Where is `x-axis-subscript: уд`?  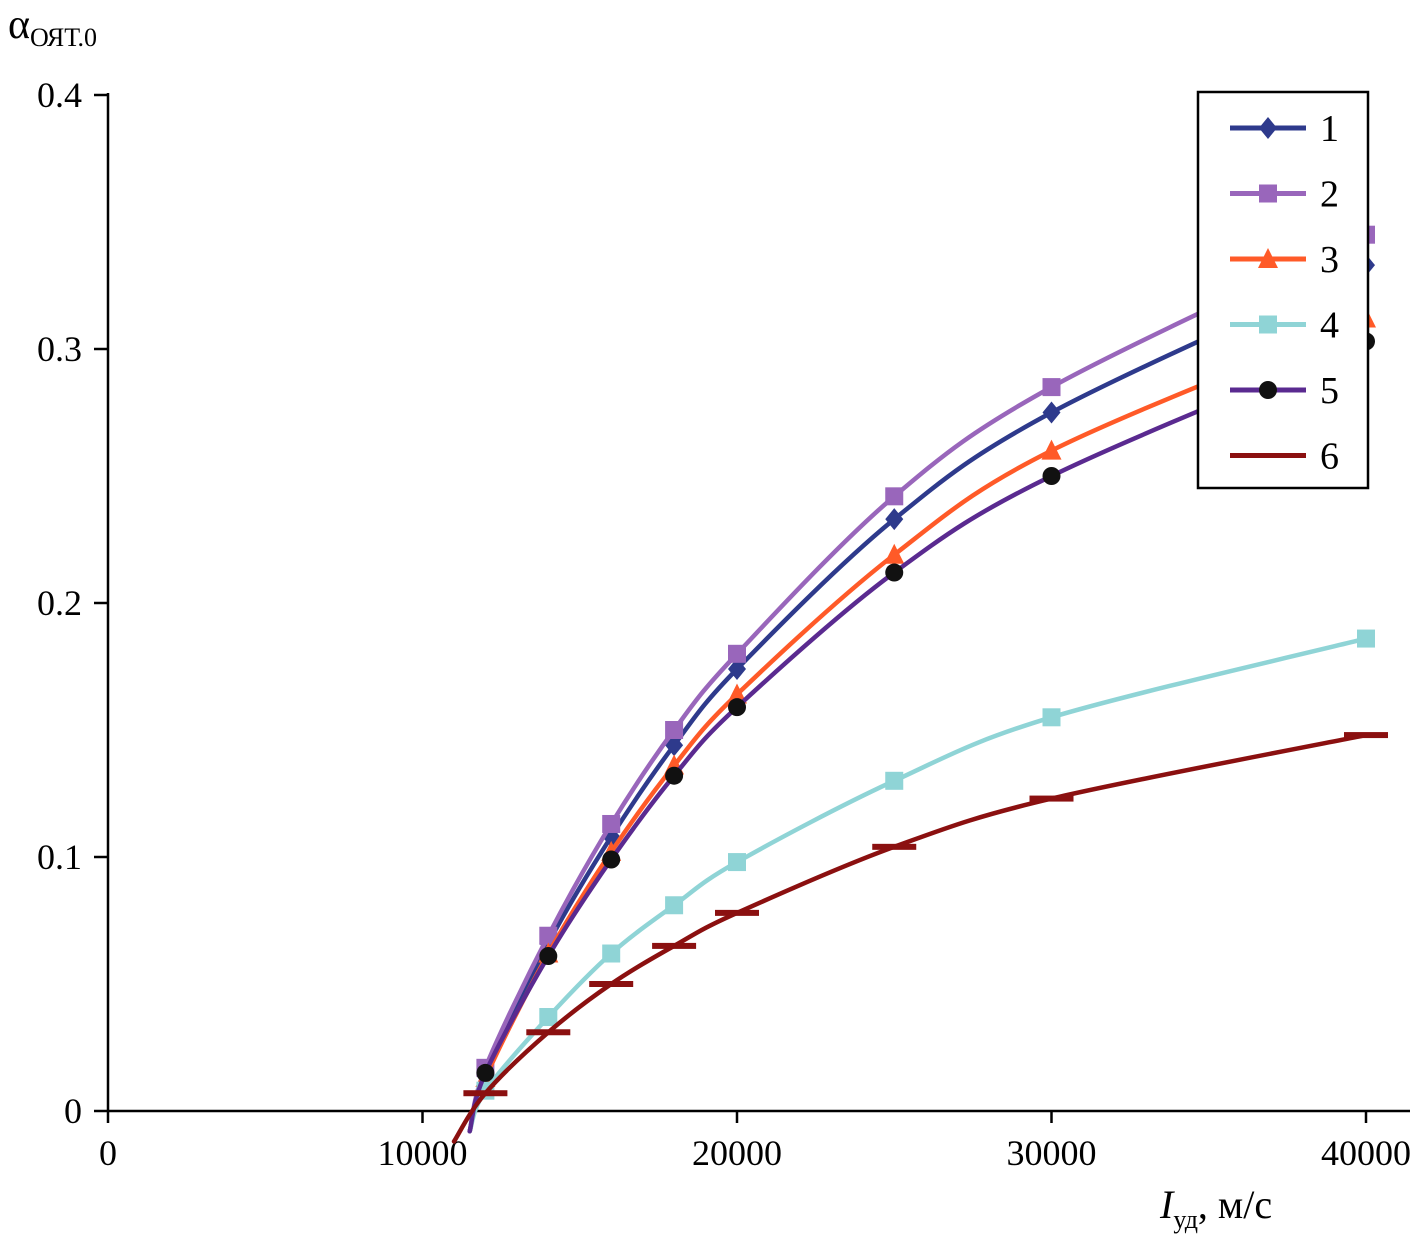
x-axis-subscript: уд is located at coordinates (1185, 1219).